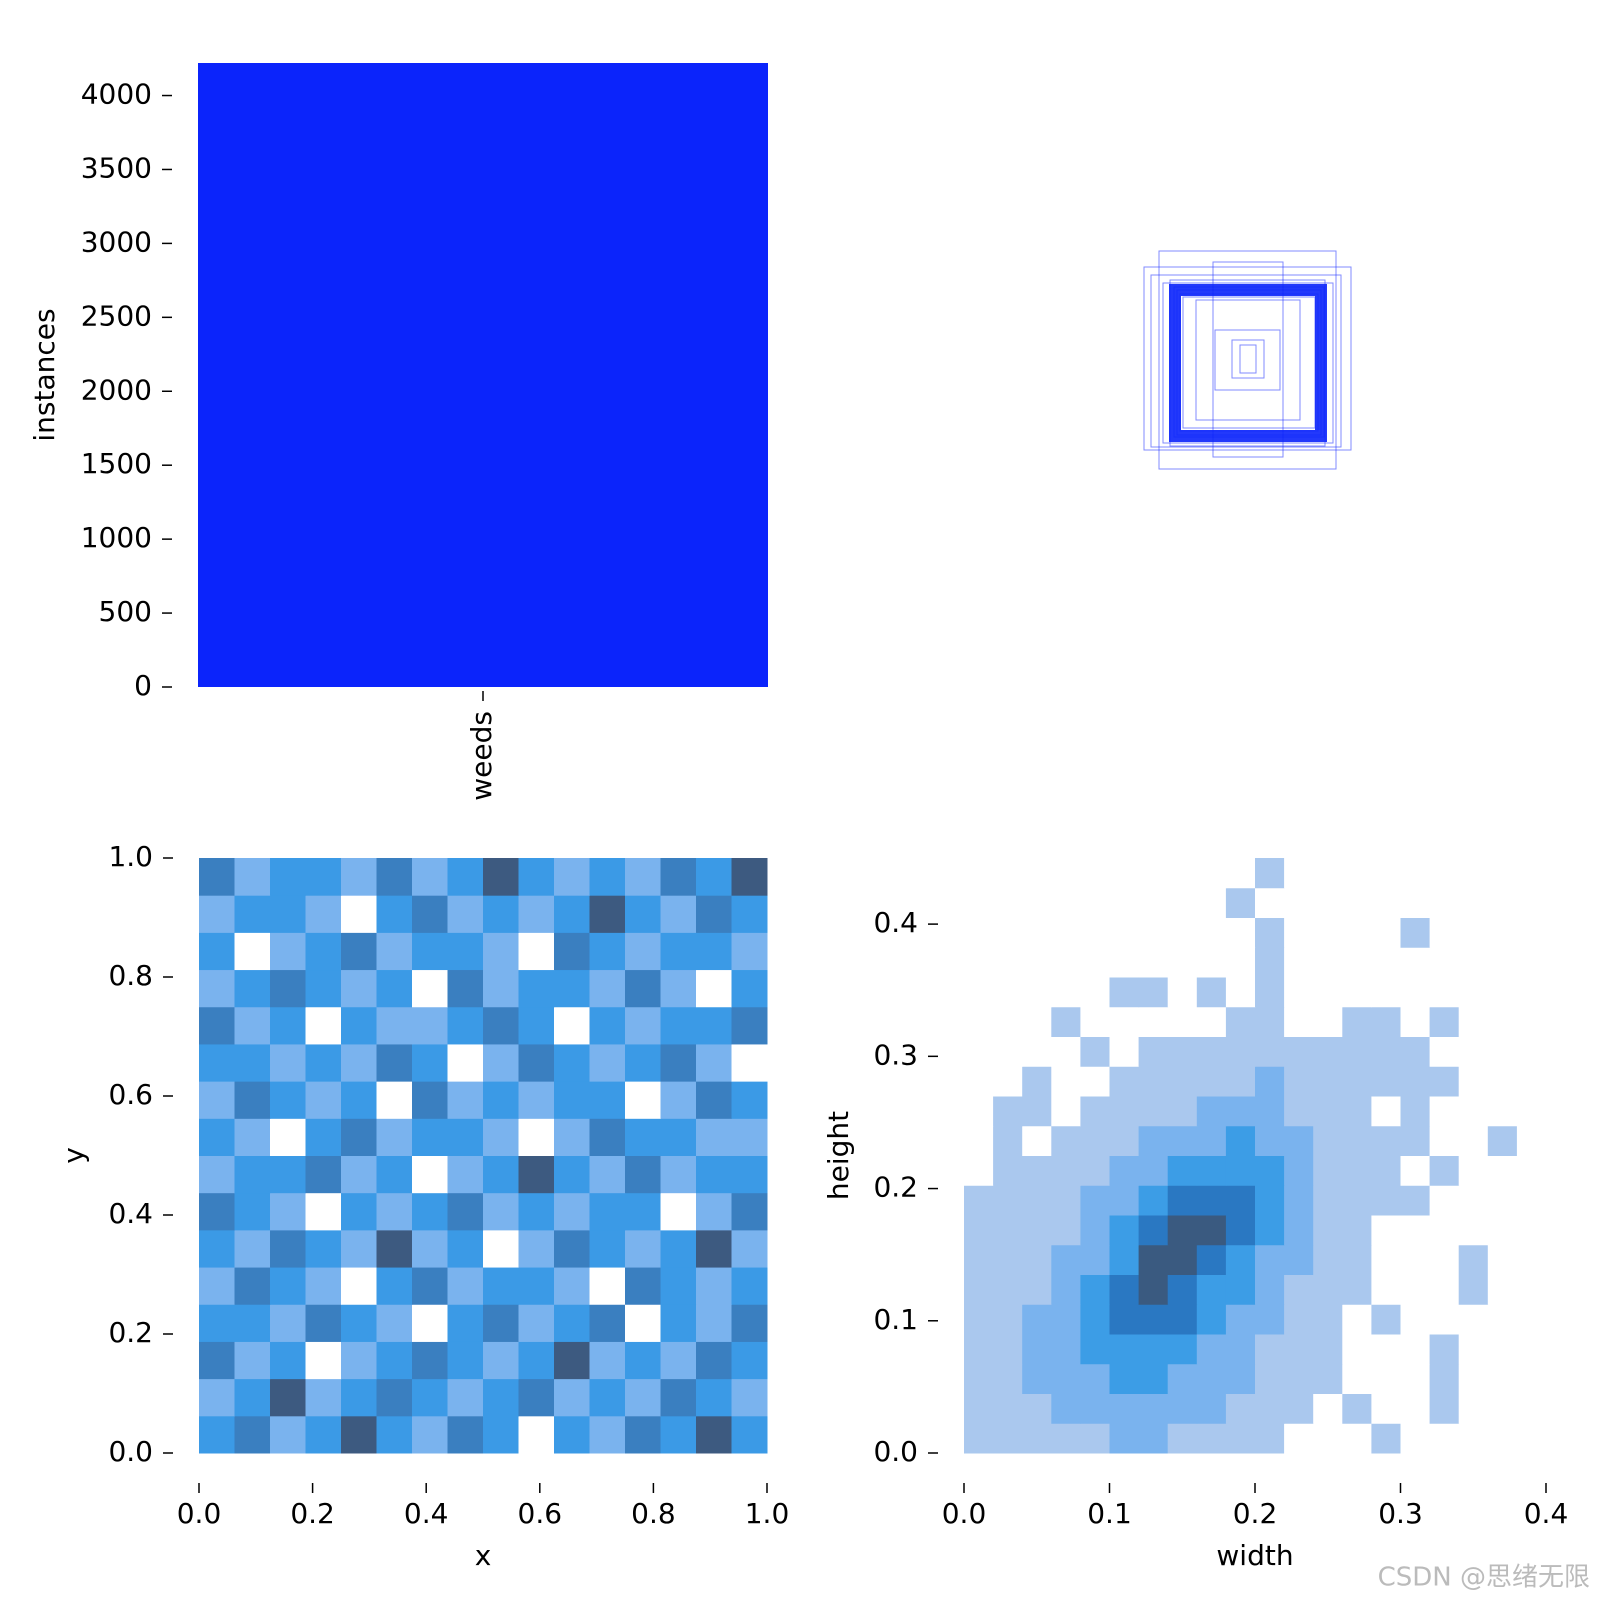  I want to click on x-tick-label: 0.1, so click(1109, 1513).